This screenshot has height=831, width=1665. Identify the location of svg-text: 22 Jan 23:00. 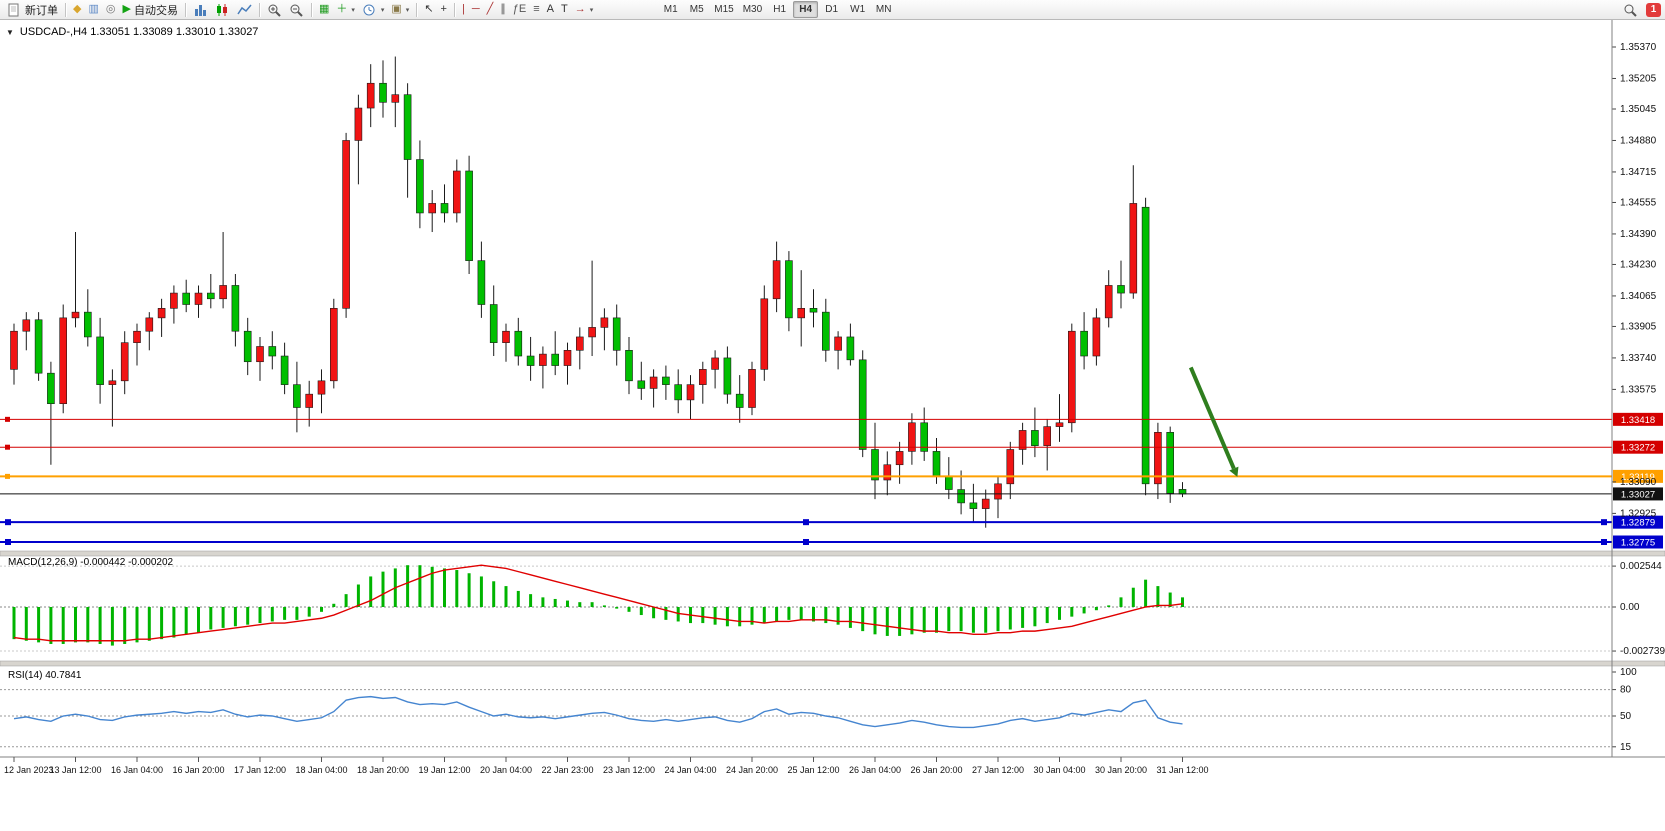
(567, 770).